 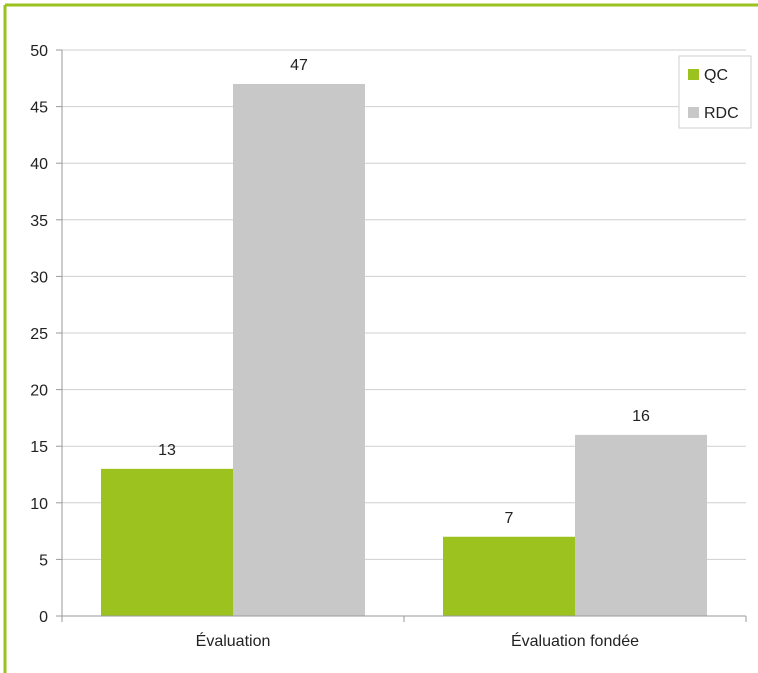 What do you see at coordinates (43, 617) in the screenshot?
I see `y-tick-label: 0` at bounding box center [43, 617].